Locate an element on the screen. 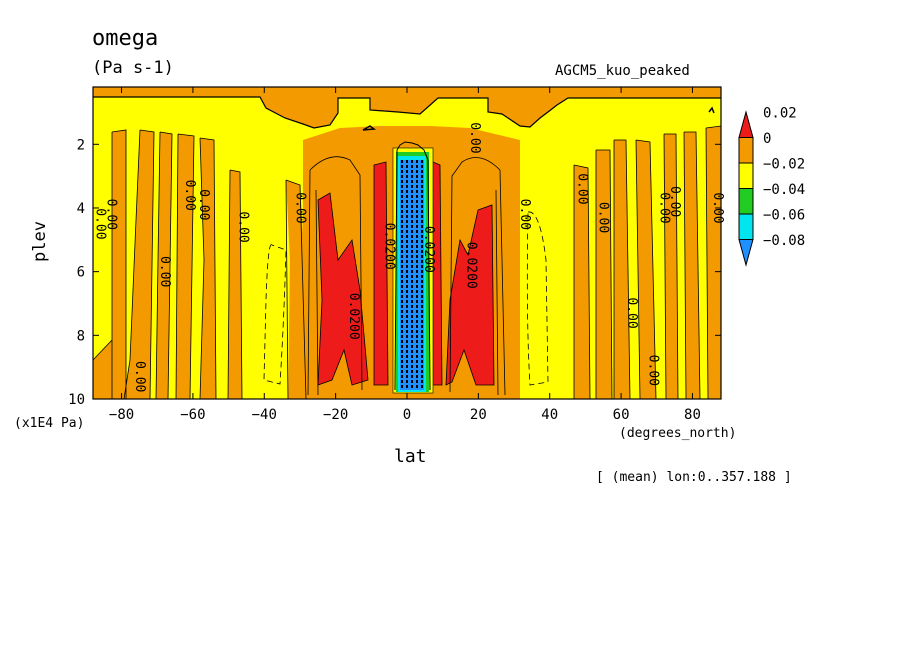 The image size is (904, 654). y-tick-label: 2 is located at coordinates (81, 145).